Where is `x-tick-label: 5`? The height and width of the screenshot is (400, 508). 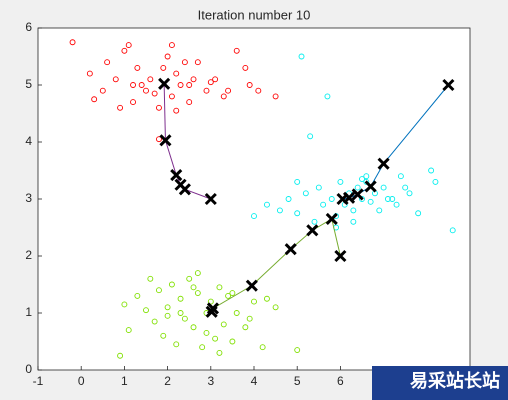
x-tick-label: 5 is located at coordinates (297, 381).